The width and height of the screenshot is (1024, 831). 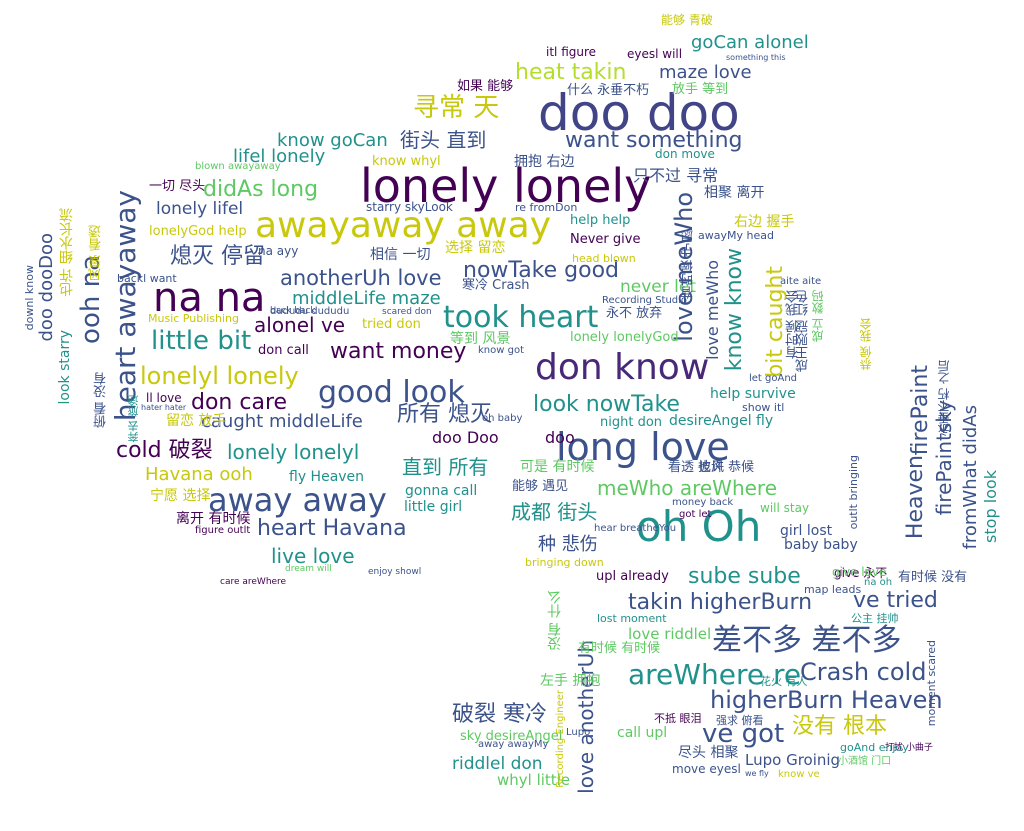 I want to click on cloud-word: fly Heaven, so click(x=327, y=477).